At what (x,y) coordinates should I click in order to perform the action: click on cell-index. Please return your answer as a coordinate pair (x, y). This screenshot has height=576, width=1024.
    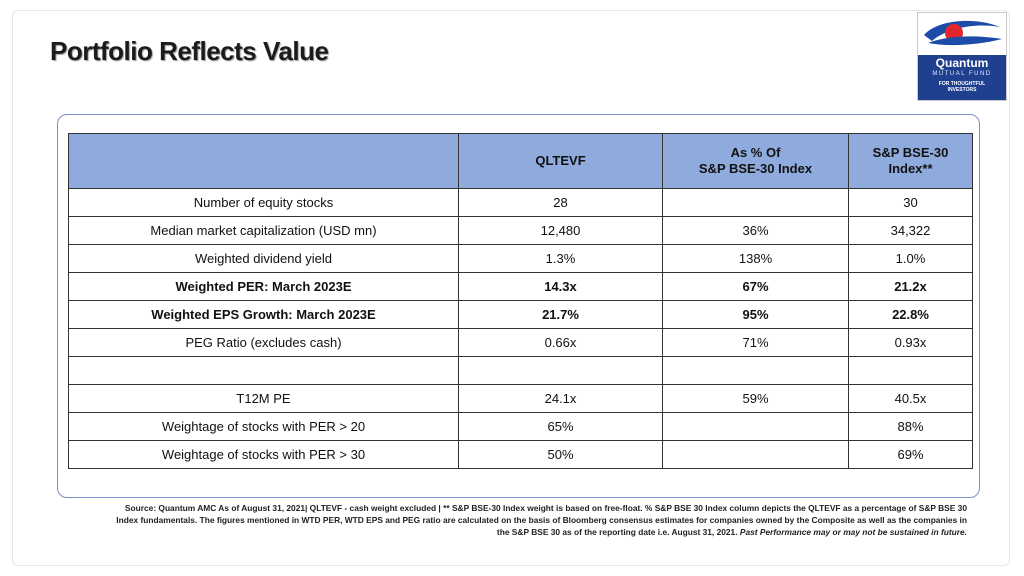
    Looking at the image, I should click on (910, 370).